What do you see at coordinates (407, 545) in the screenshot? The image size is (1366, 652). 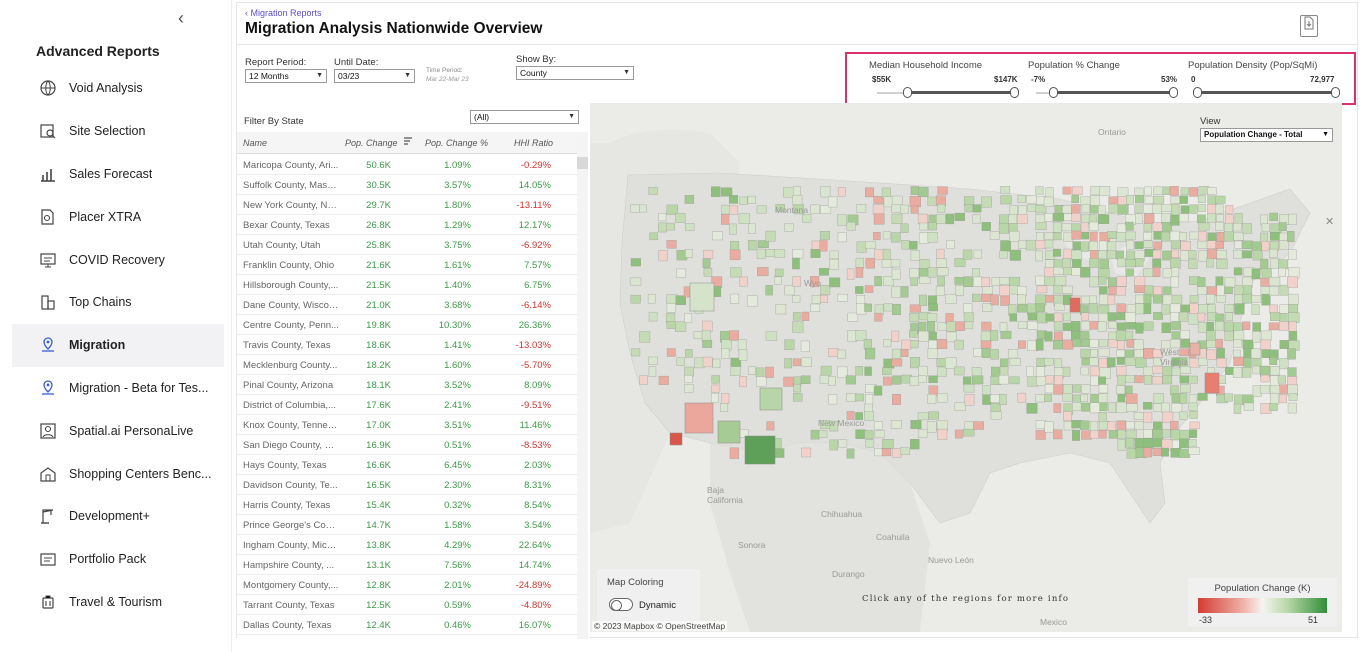 I see `table-row: Ingham County, Mich... 13.8K 4.29% 22.64%` at bounding box center [407, 545].